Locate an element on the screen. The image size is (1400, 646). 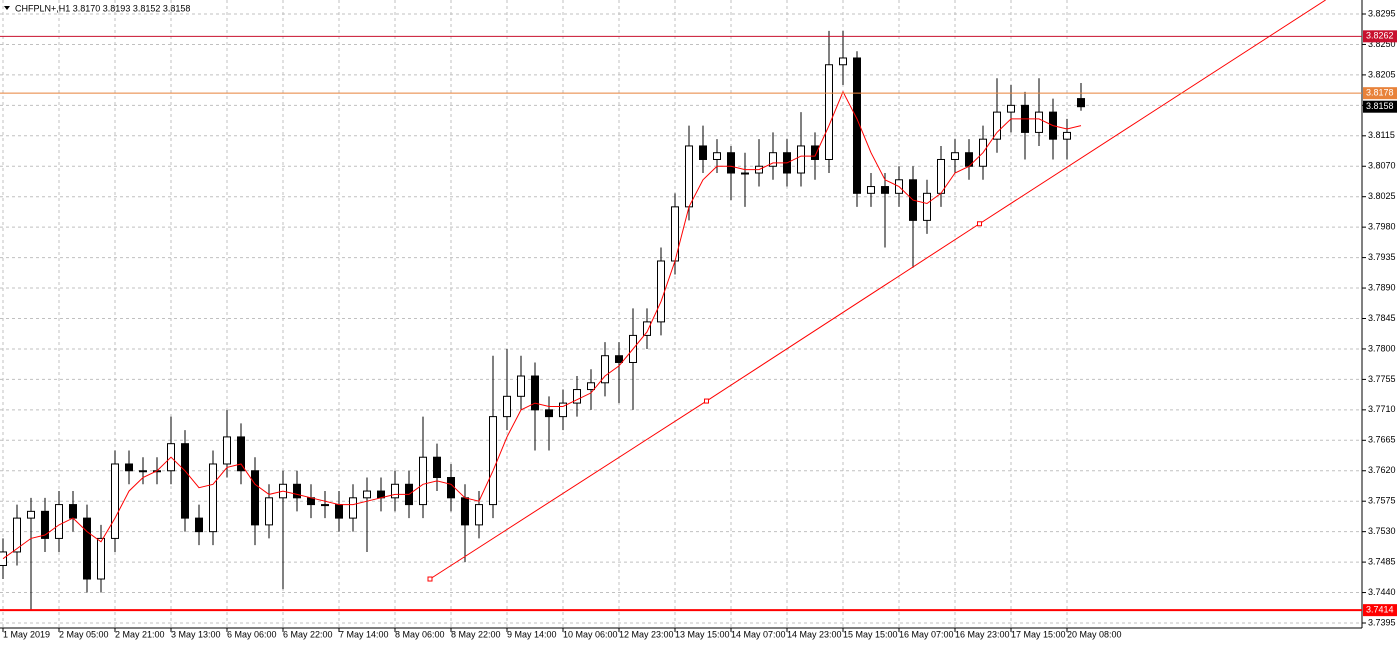
x-tick-label: 2 May 21:00 is located at coordinates (140, 634).